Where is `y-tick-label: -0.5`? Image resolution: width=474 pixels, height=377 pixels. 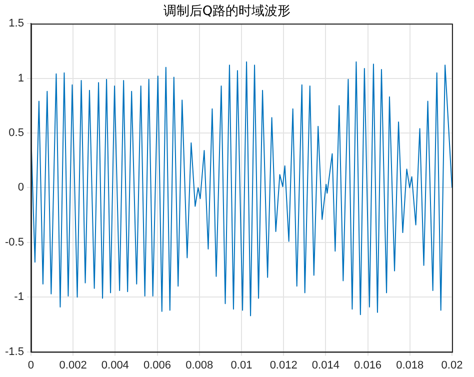
y-tick-label: -0.5 is located at coordinates (14, 242).